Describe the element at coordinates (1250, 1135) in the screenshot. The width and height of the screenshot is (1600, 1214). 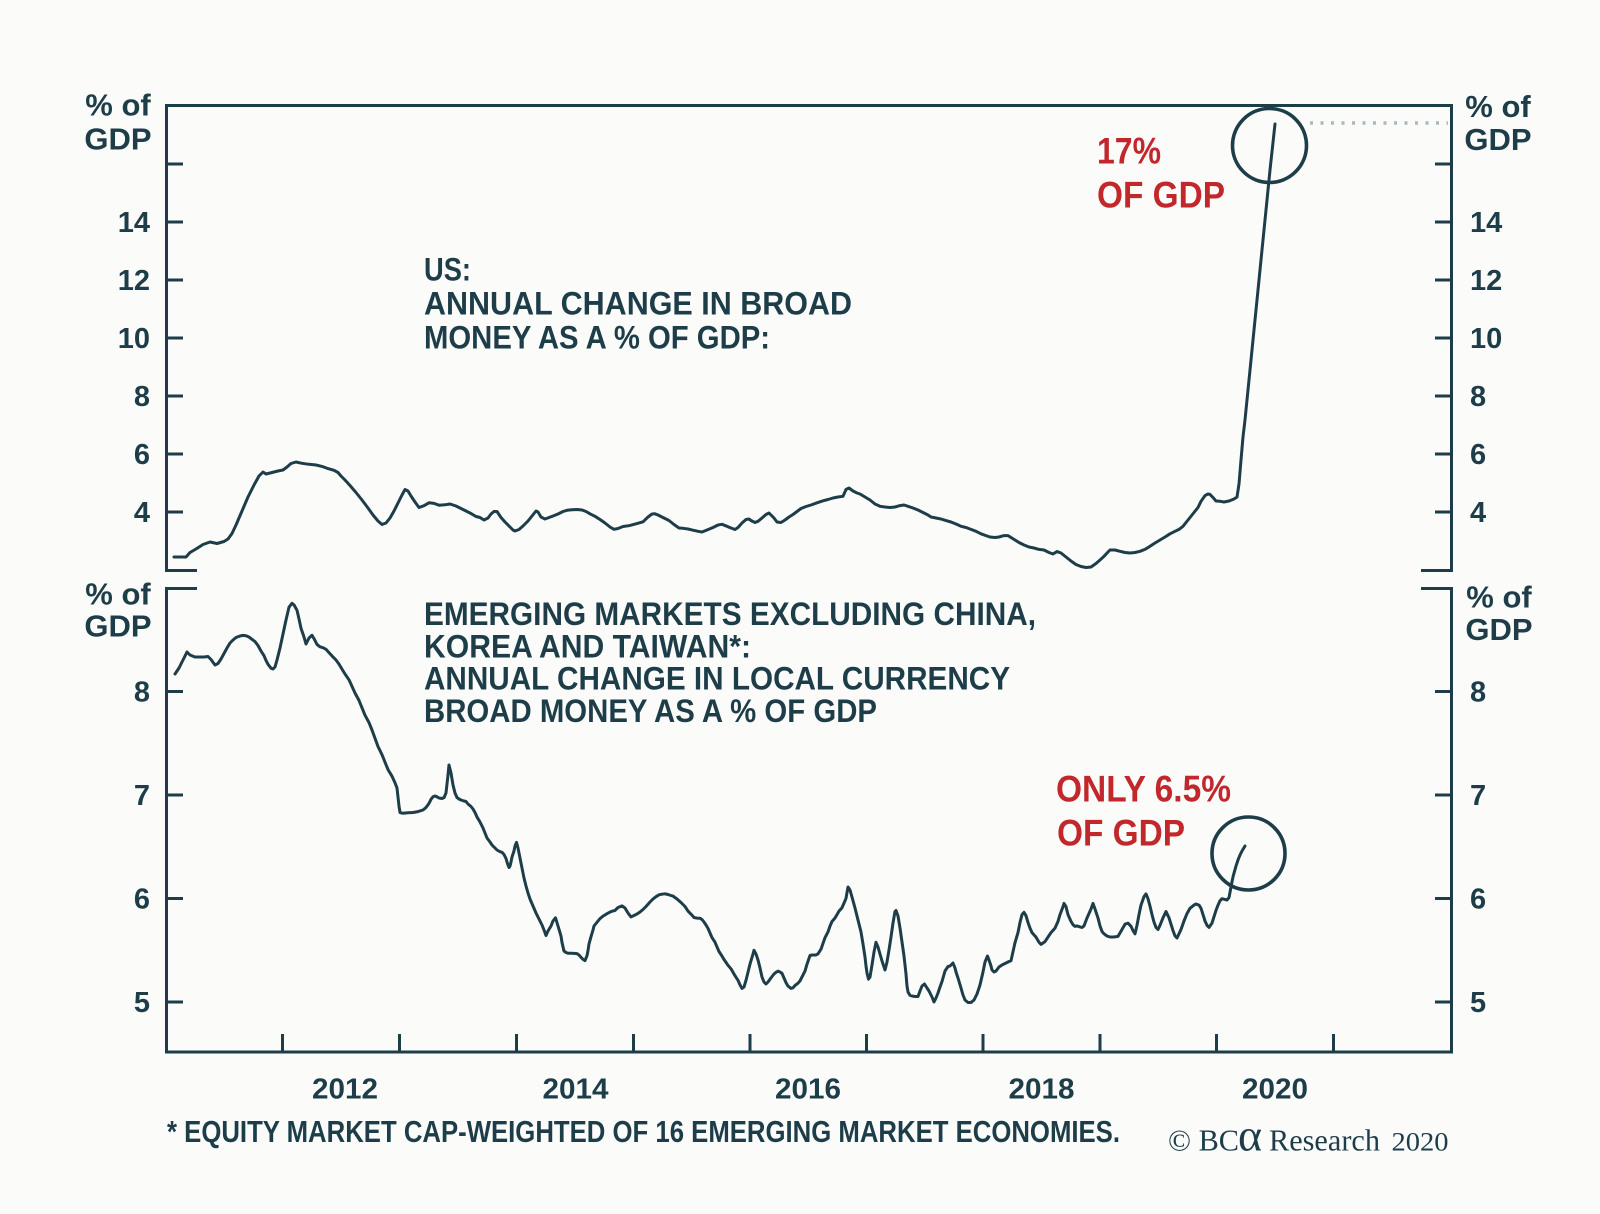
I see `svg-text: α` at that location.